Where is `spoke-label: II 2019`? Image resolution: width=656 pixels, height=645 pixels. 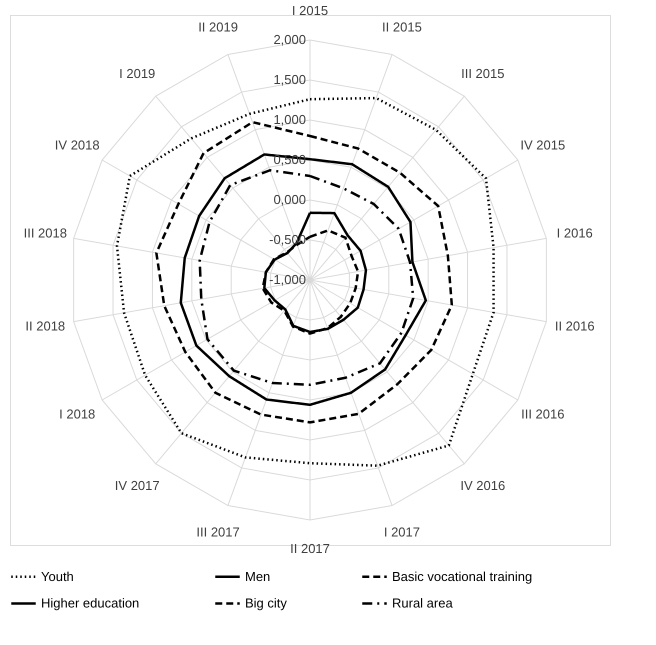 spoke-label: II 2019 is located at coordinates (218, 26).